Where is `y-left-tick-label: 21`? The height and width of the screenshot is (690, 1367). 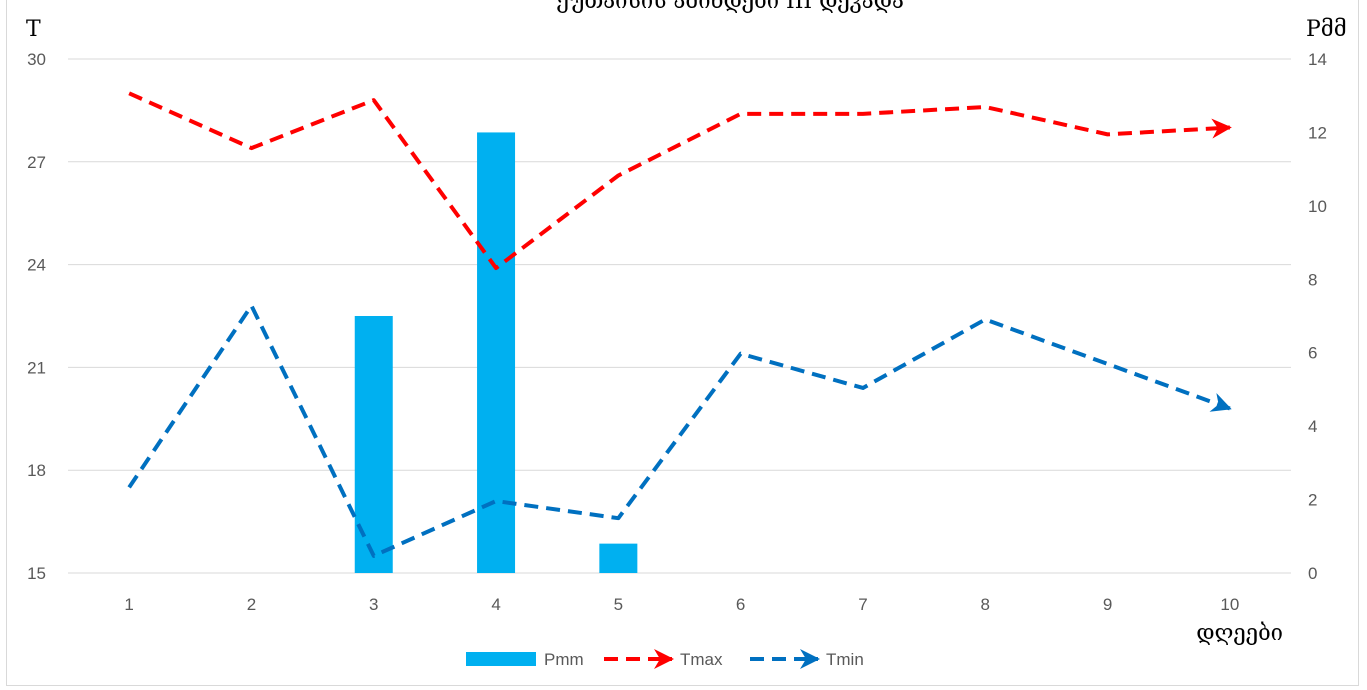
y-left-tick-label: 21 is located at coordinates (36, 367).